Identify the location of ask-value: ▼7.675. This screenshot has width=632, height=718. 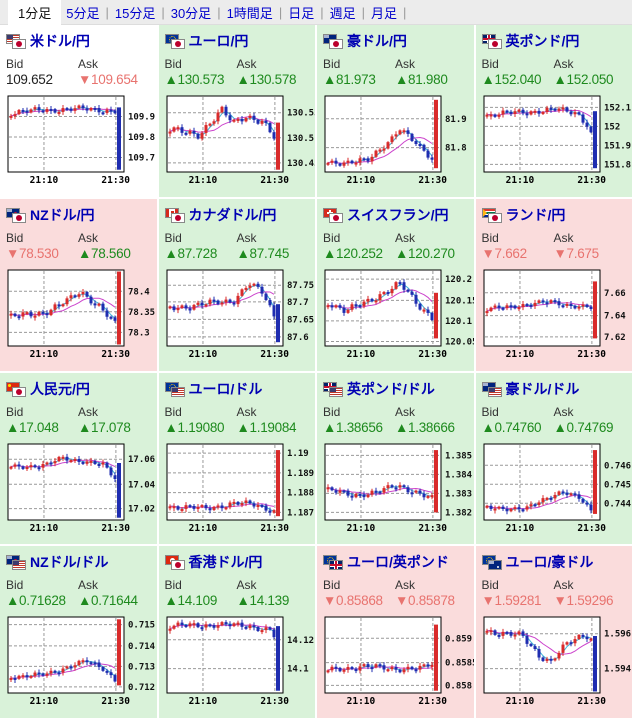
(576, 253).